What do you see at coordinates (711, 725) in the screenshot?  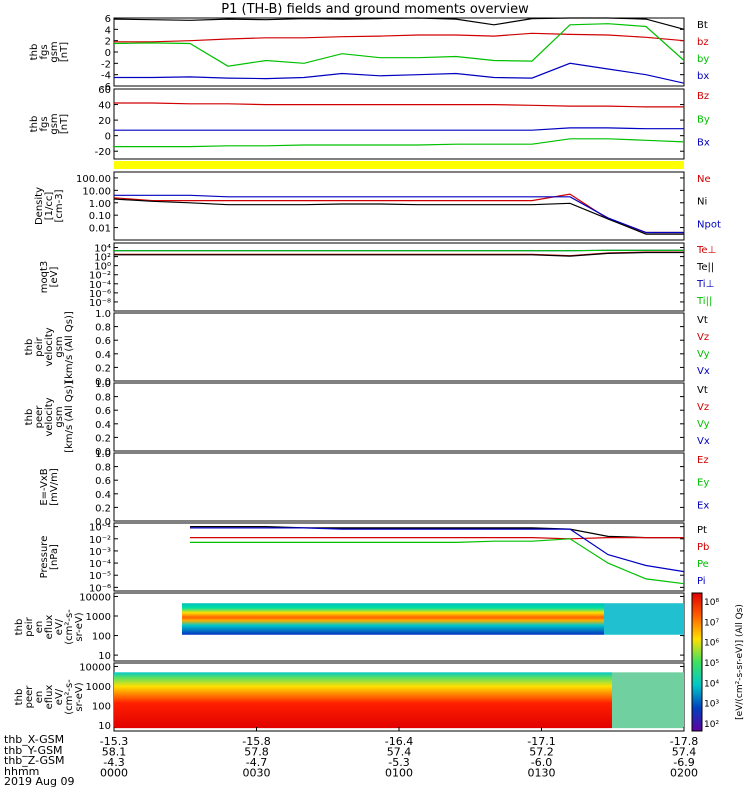 I see `colorbar-tick-label: 10²` at bounding box center [711, 725].